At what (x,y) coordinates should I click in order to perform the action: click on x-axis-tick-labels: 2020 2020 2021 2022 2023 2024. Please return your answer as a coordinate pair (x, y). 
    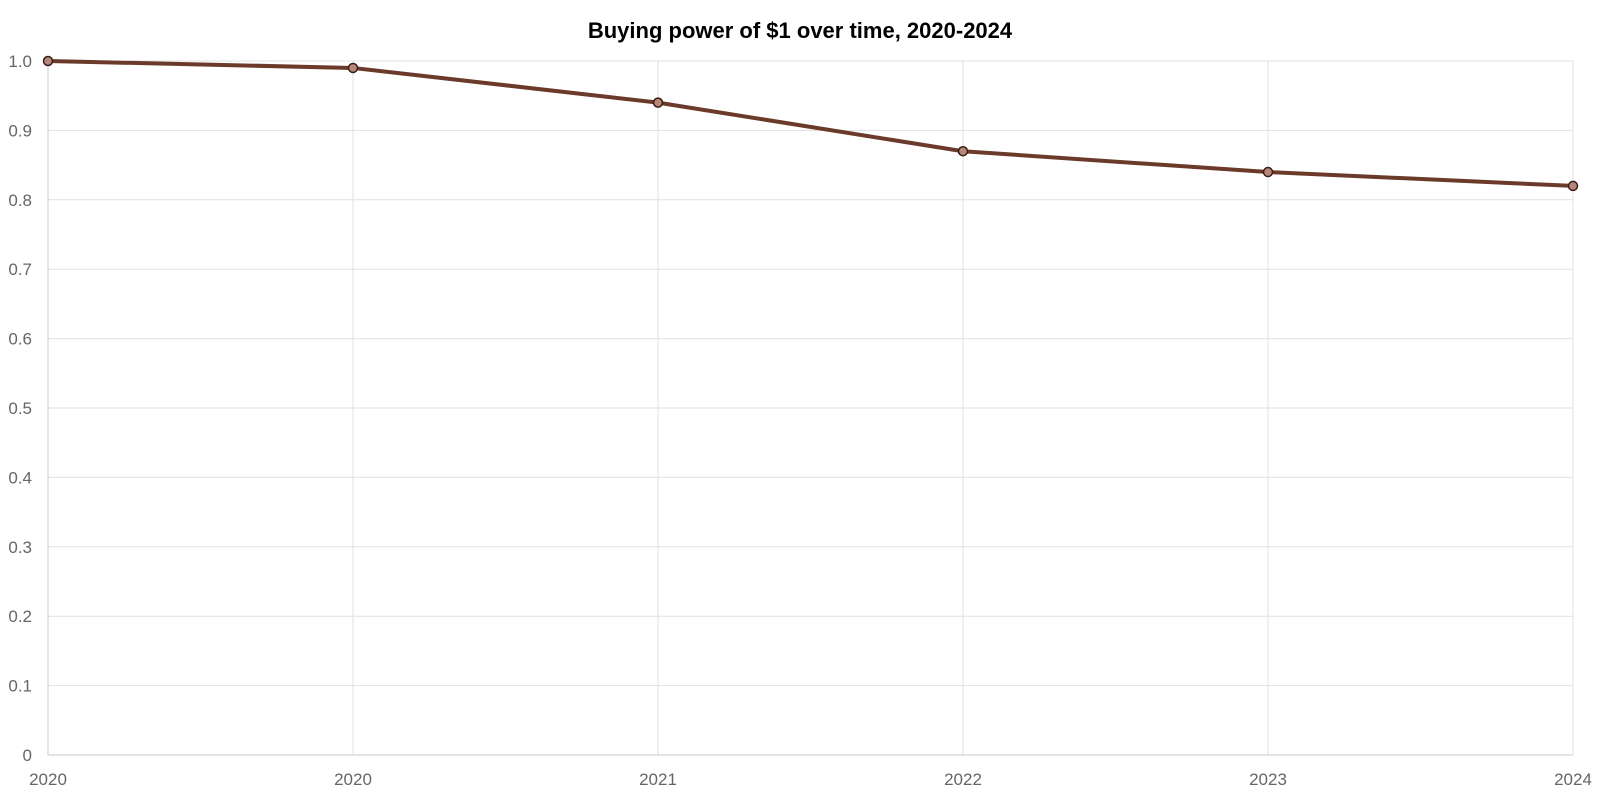
    Looking at the image, I should click on (810, 779).